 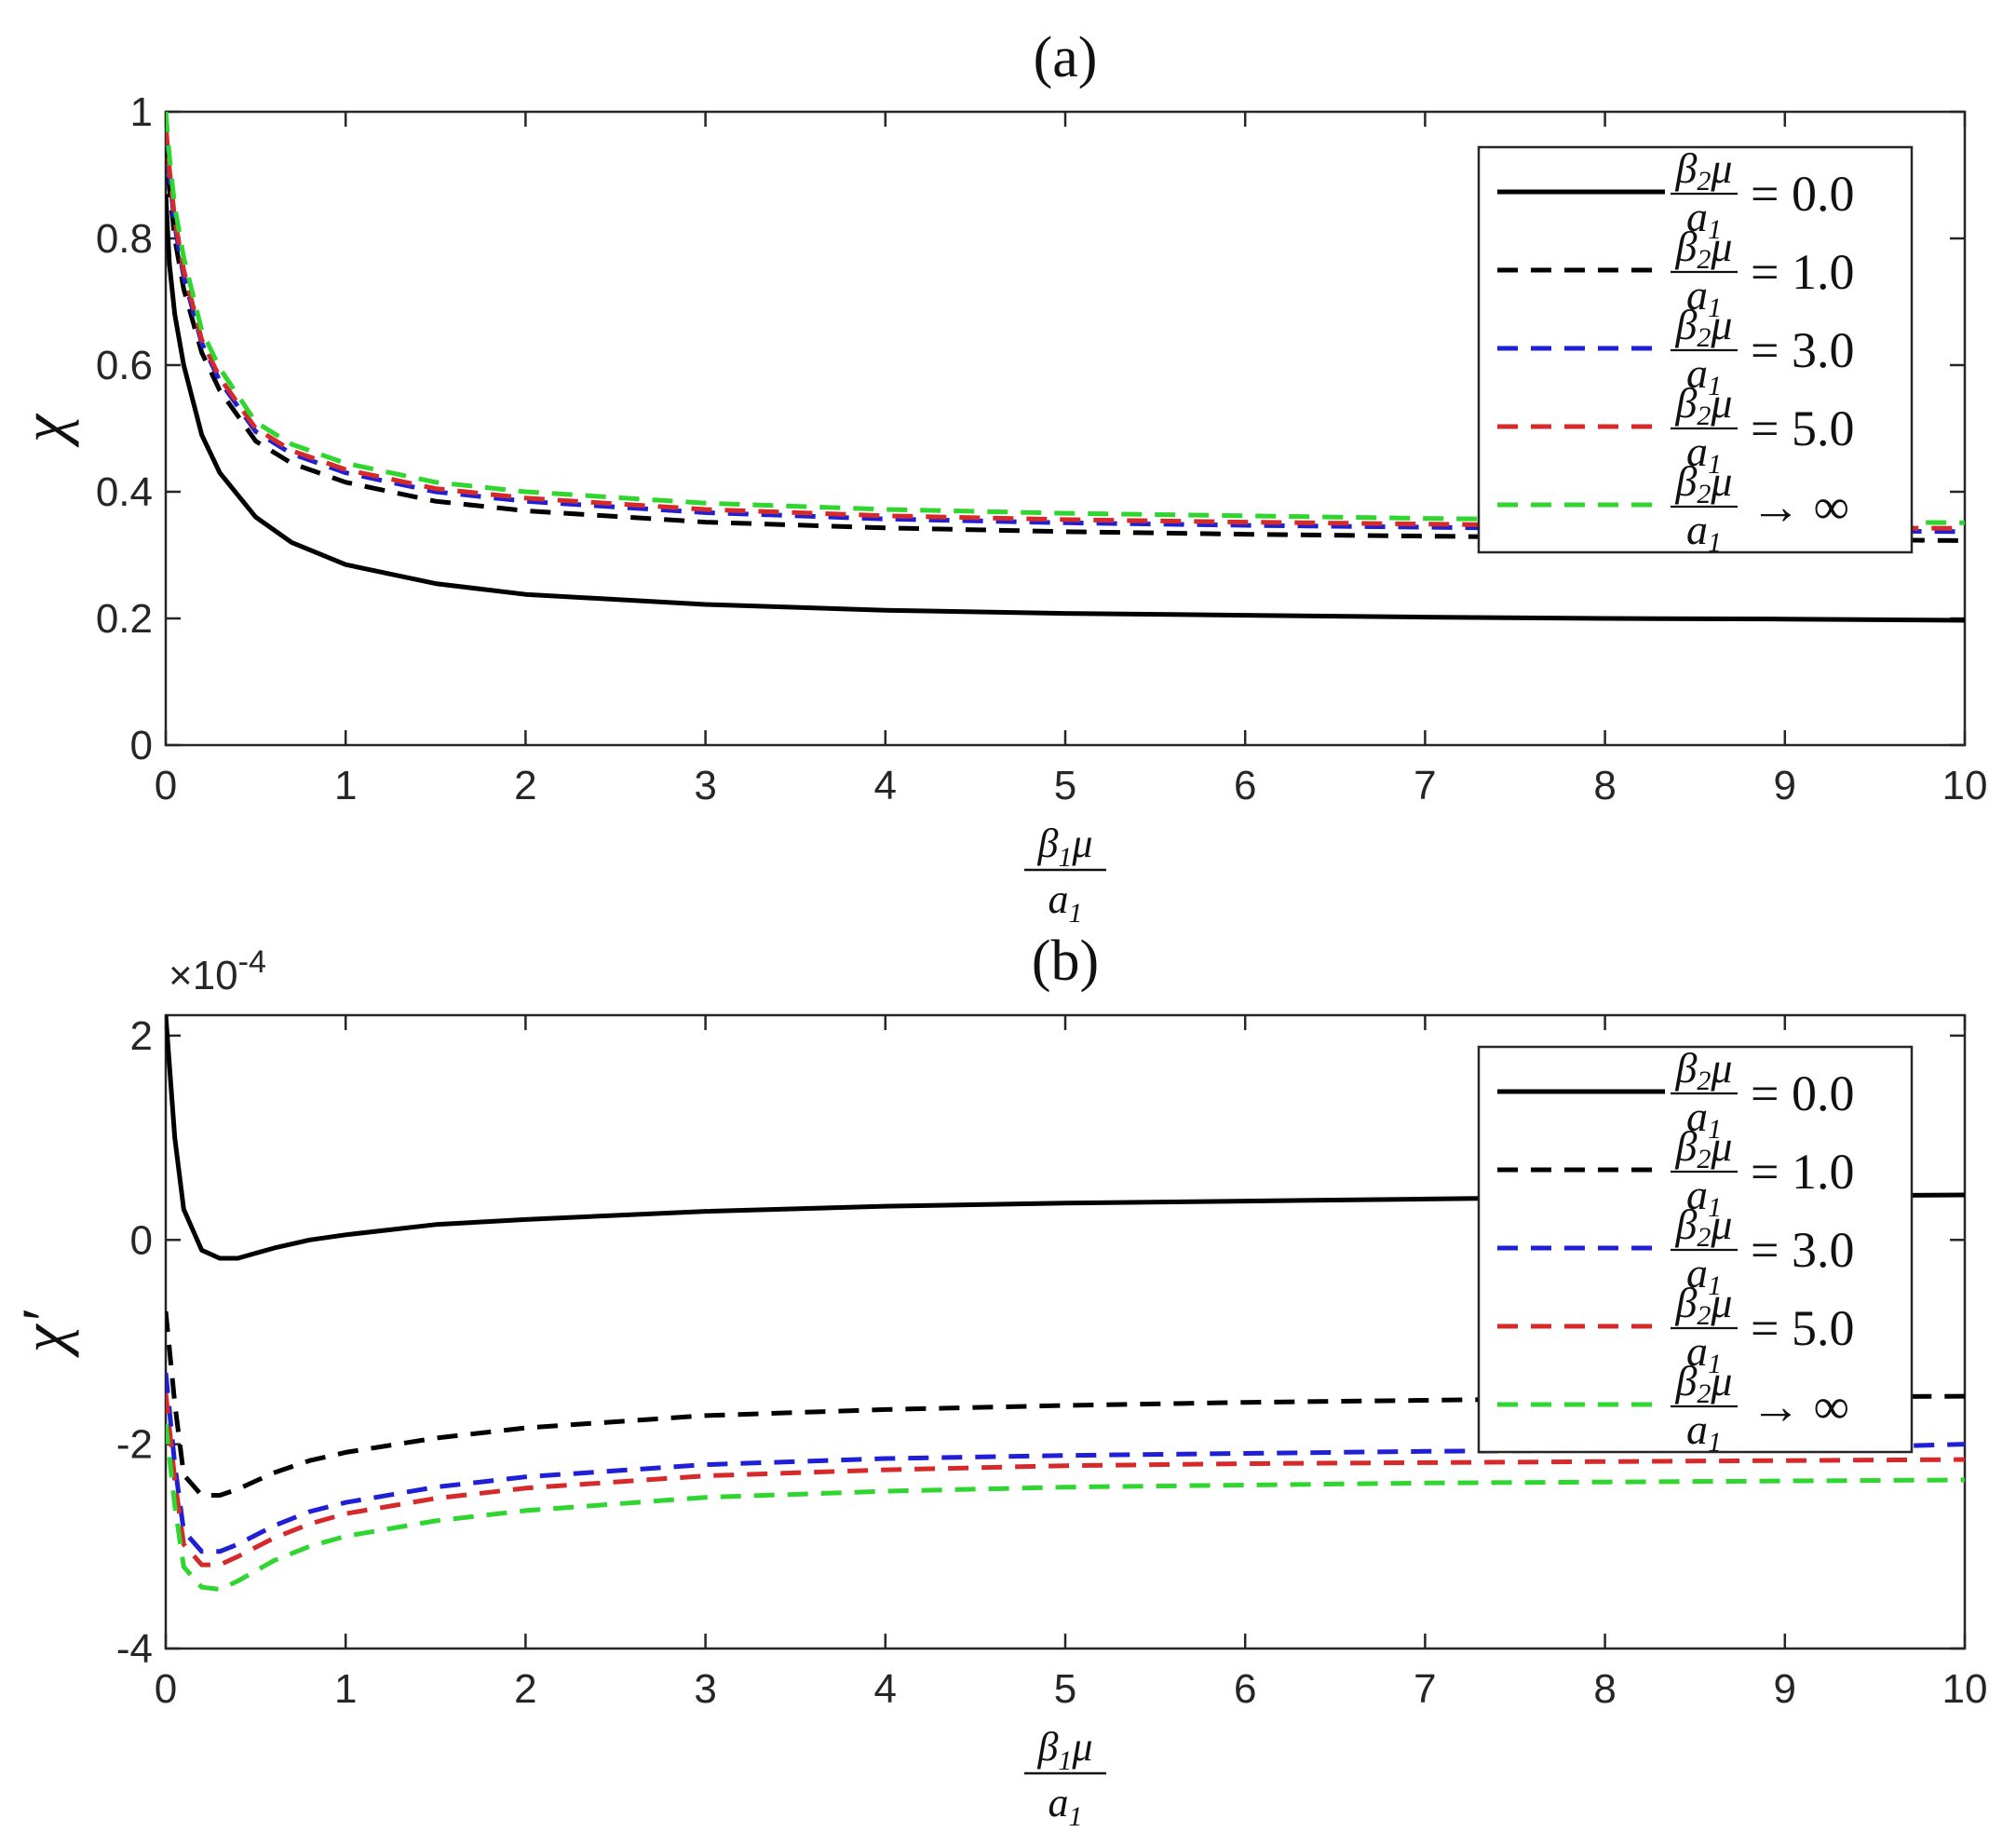 I want to click on y-tick-label: 0.2, so click(x=125, y=619).